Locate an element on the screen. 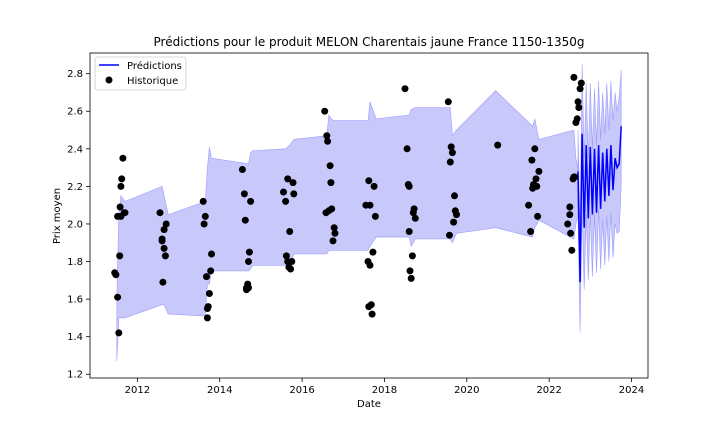  predictions-layer is located at coordinates (599, 198).